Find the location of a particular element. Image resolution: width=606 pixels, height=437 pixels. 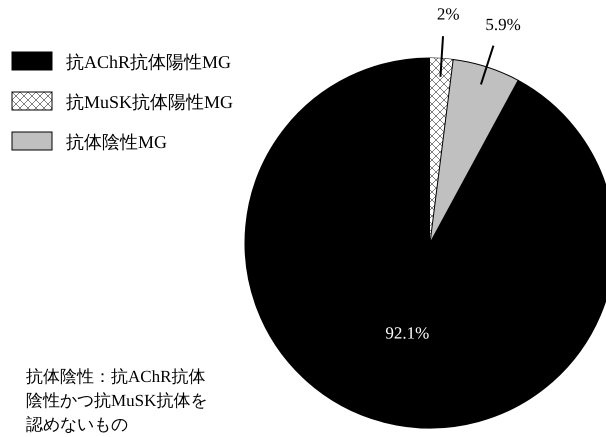

legend-label: 抗AChR抗体陽性MG is located at coordinates (149, 62).